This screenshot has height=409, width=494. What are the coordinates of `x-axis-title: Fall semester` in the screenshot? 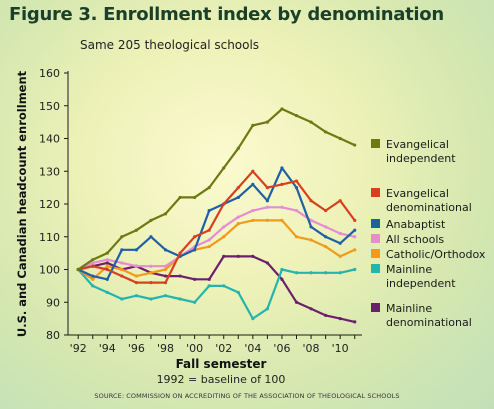 It's located at (221, 364).